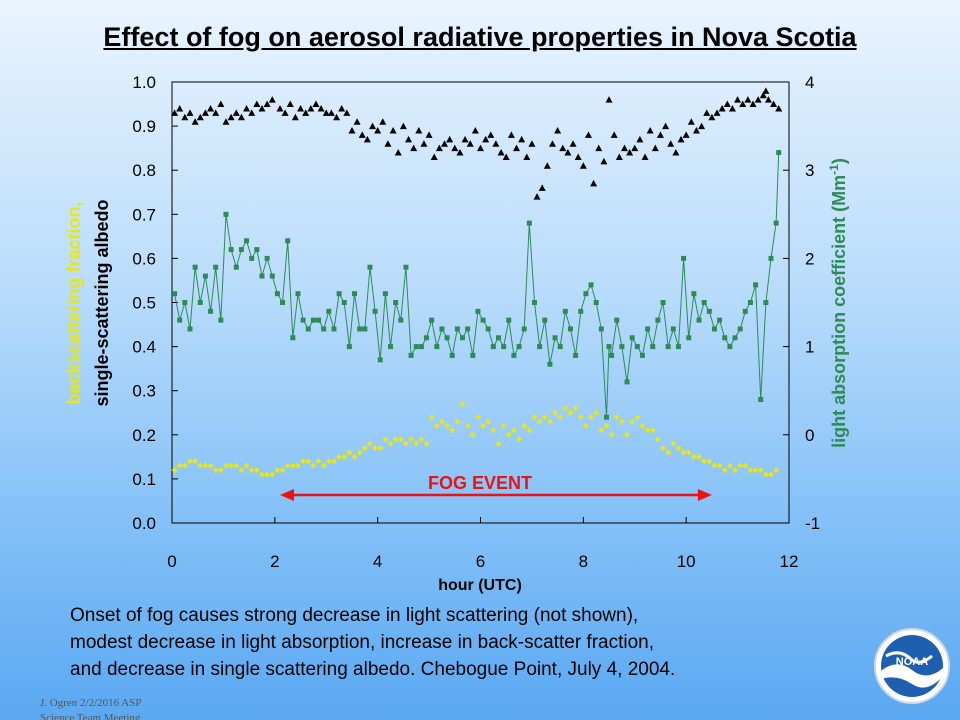  I want to click on series-albedo, so click(477, 143).